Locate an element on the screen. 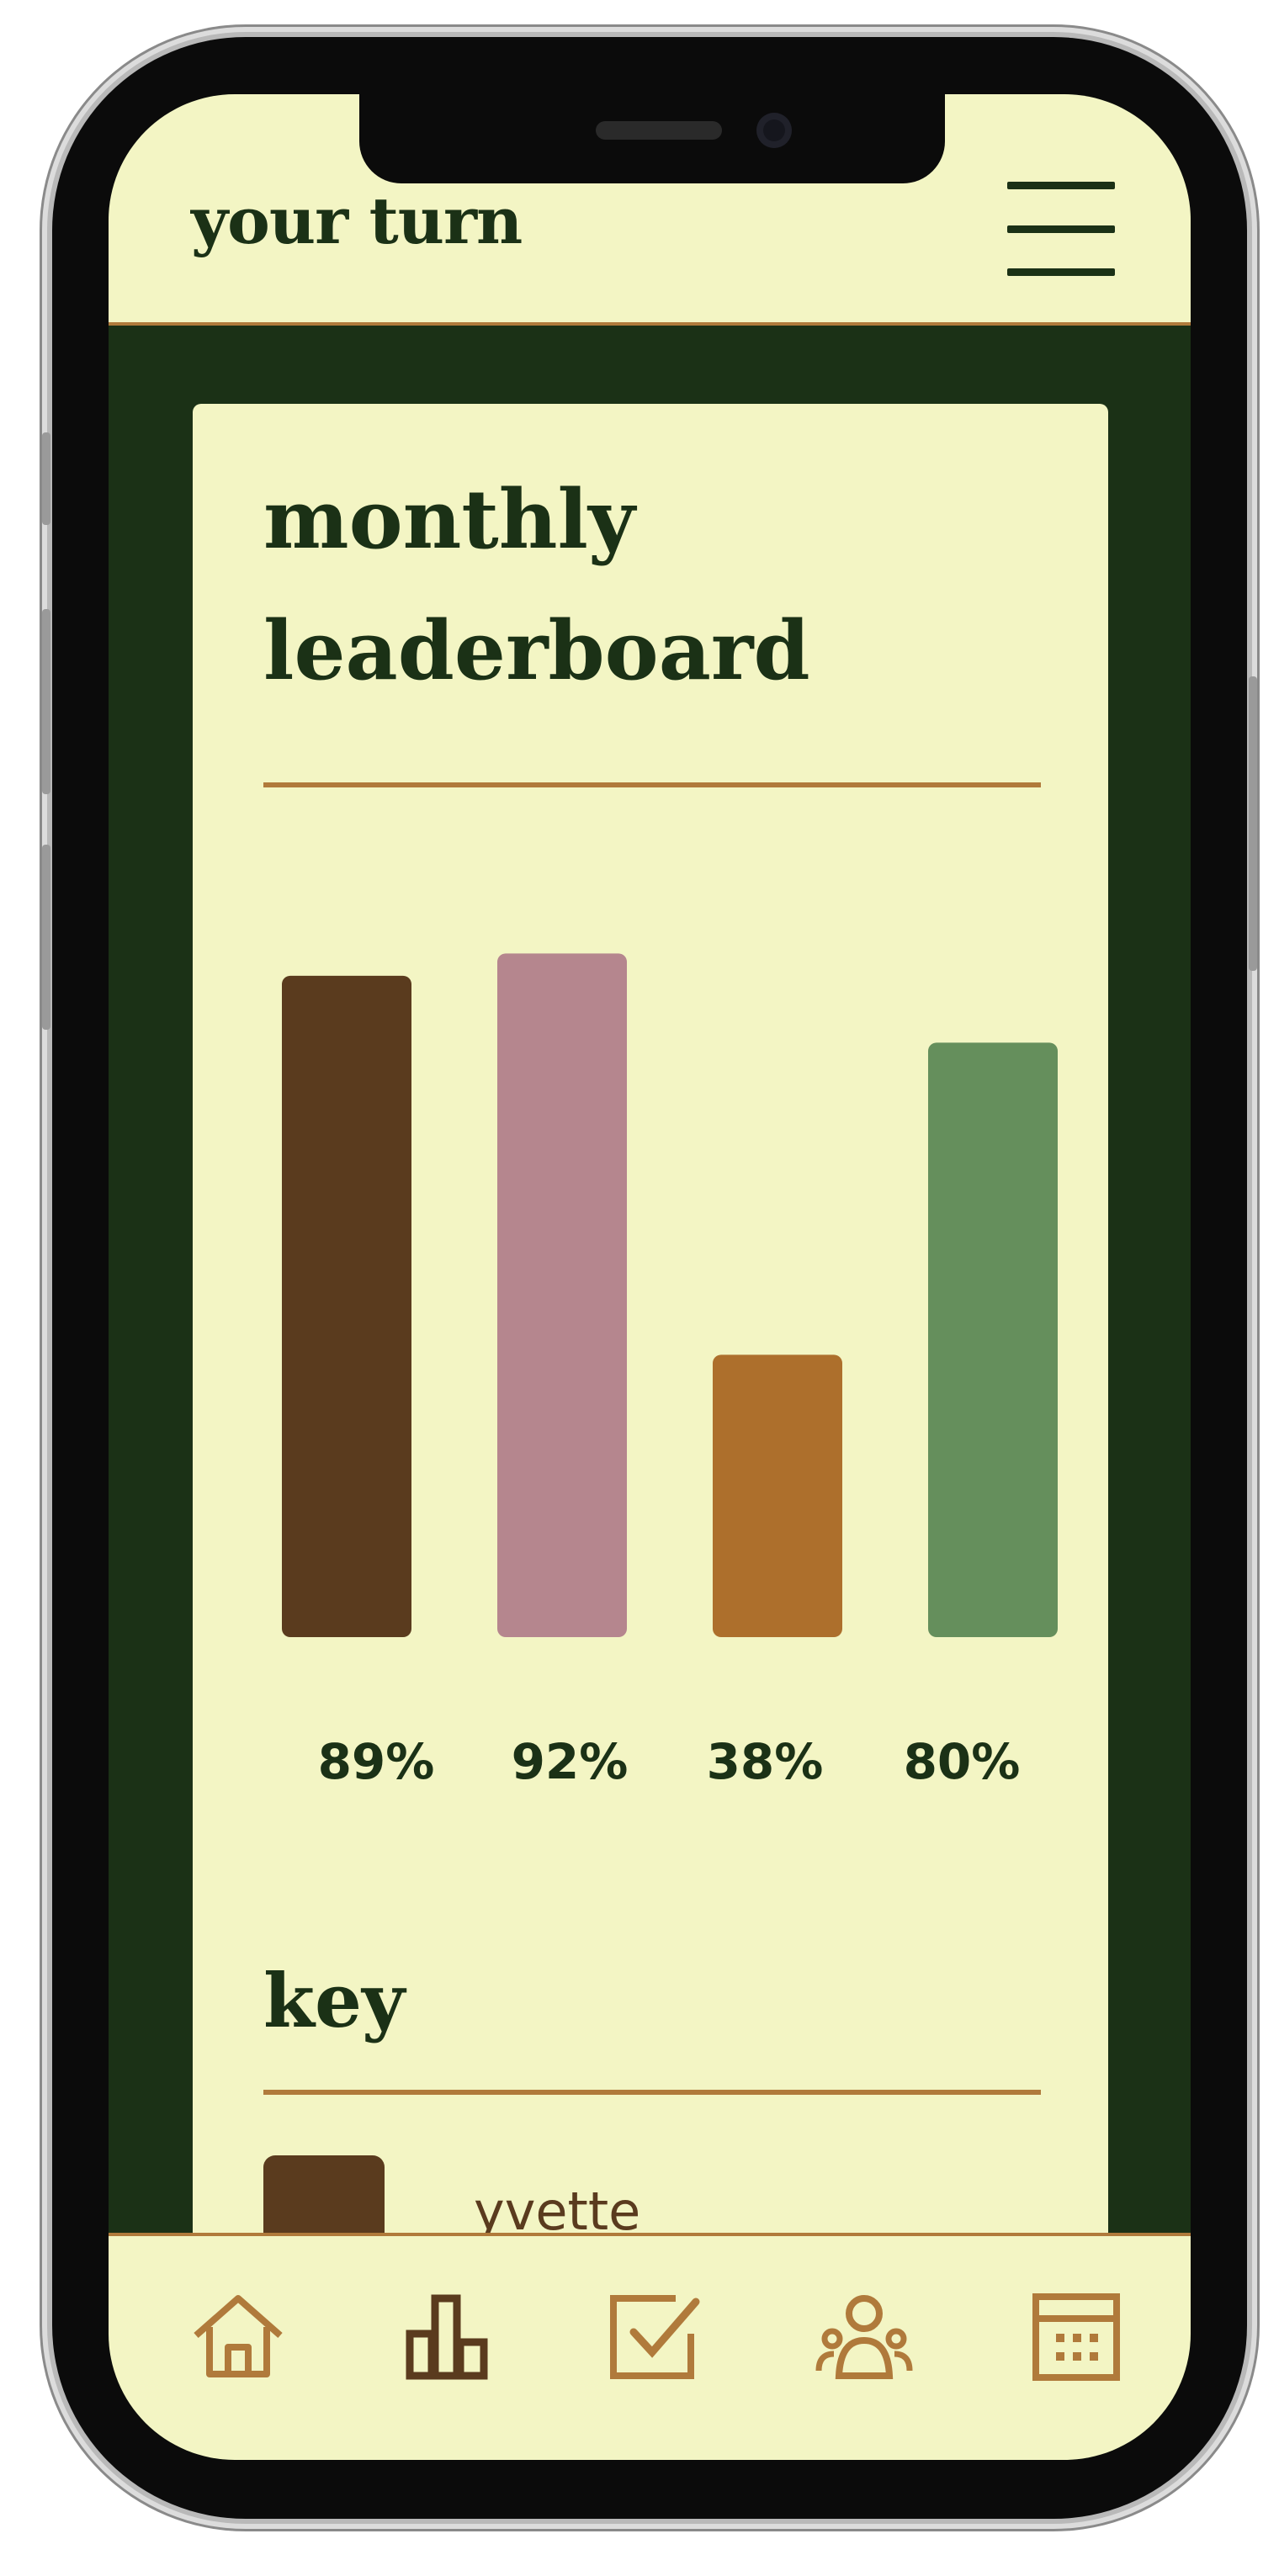 The height and width of the screenshot is (2576, 1279). power-button is located at coordinates (1253, 823).